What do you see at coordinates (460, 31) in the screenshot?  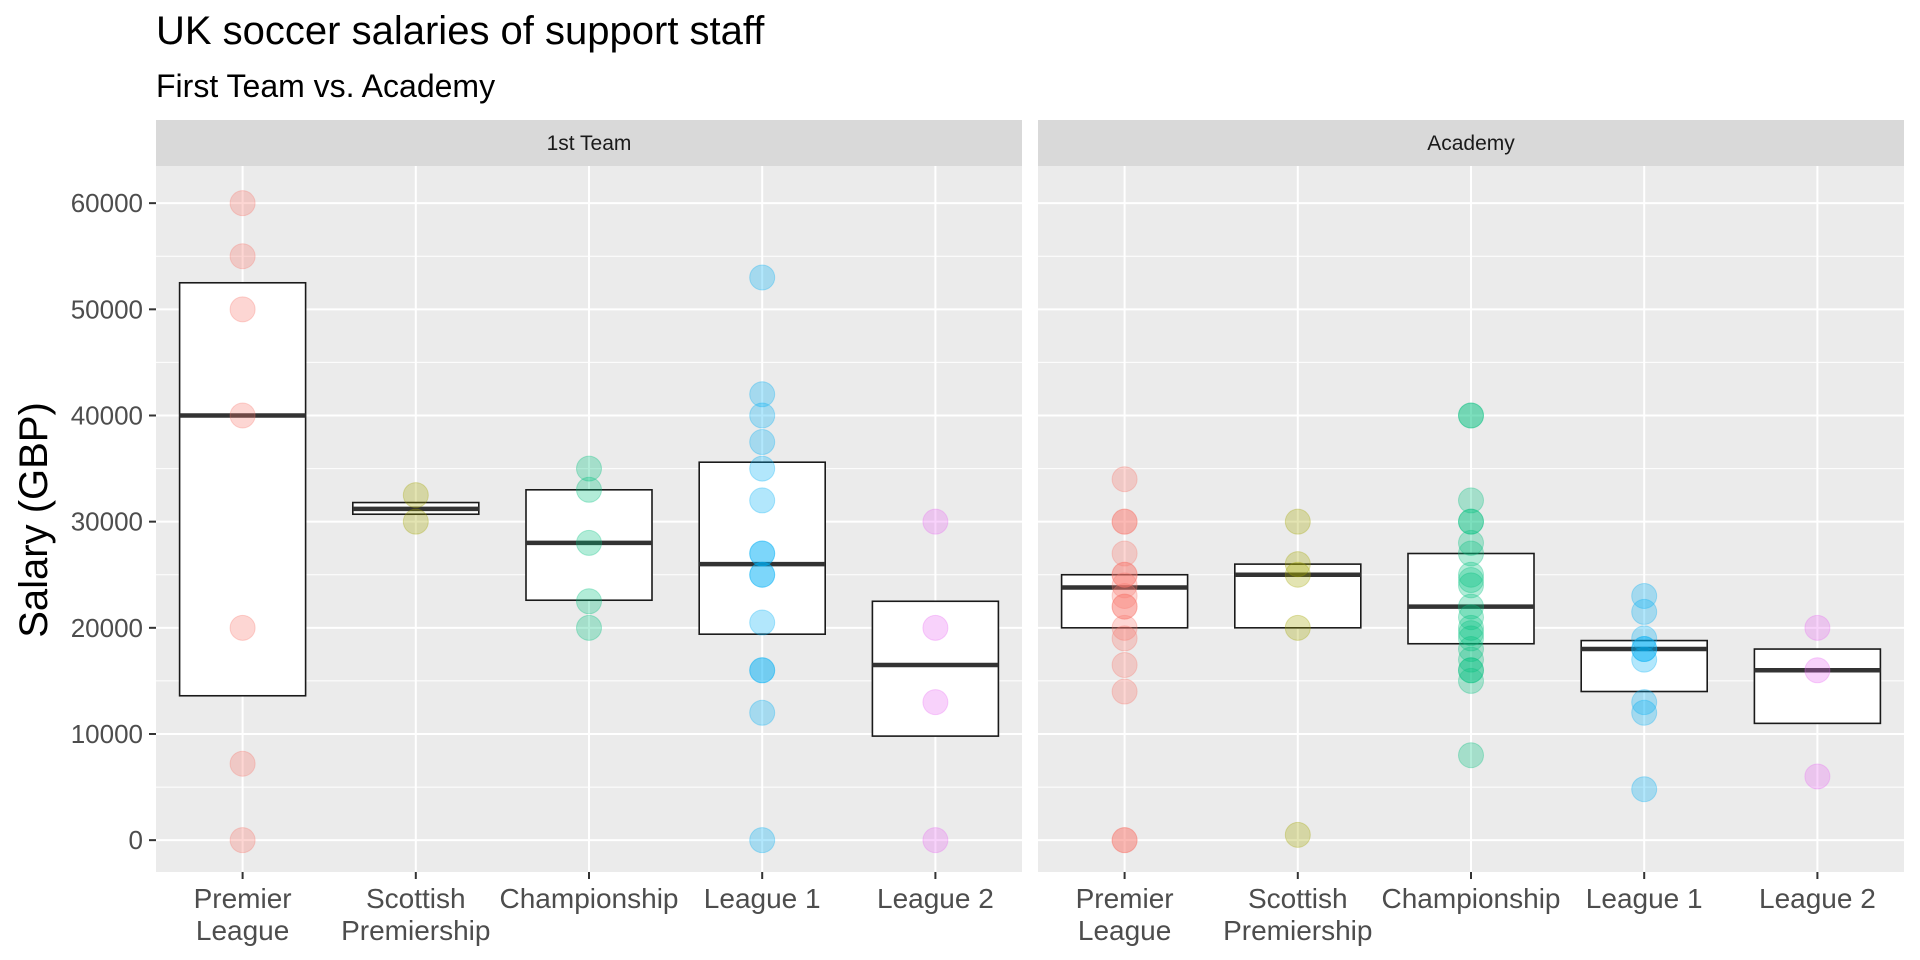 I see `chart-title: UK soccer salaries of support staff` at bounding box center [460, 31].